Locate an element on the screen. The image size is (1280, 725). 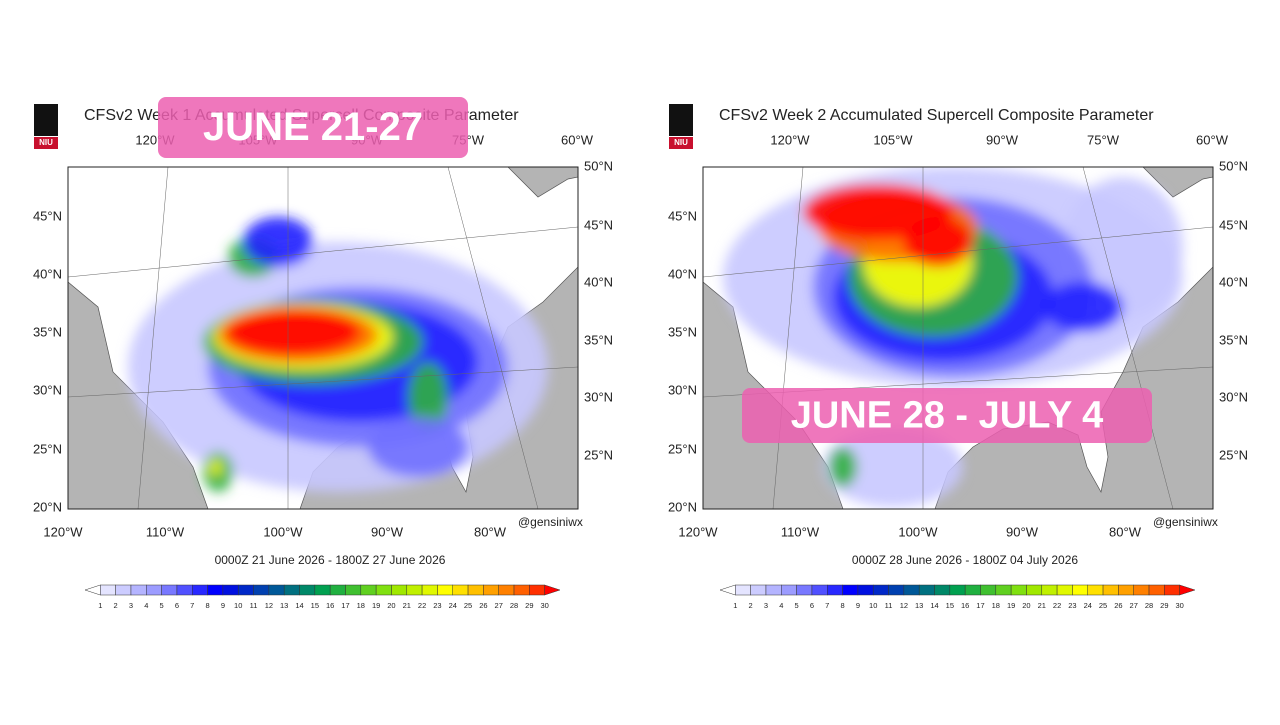
right-lat-label: 45°N is located at coordinates (598, 224).